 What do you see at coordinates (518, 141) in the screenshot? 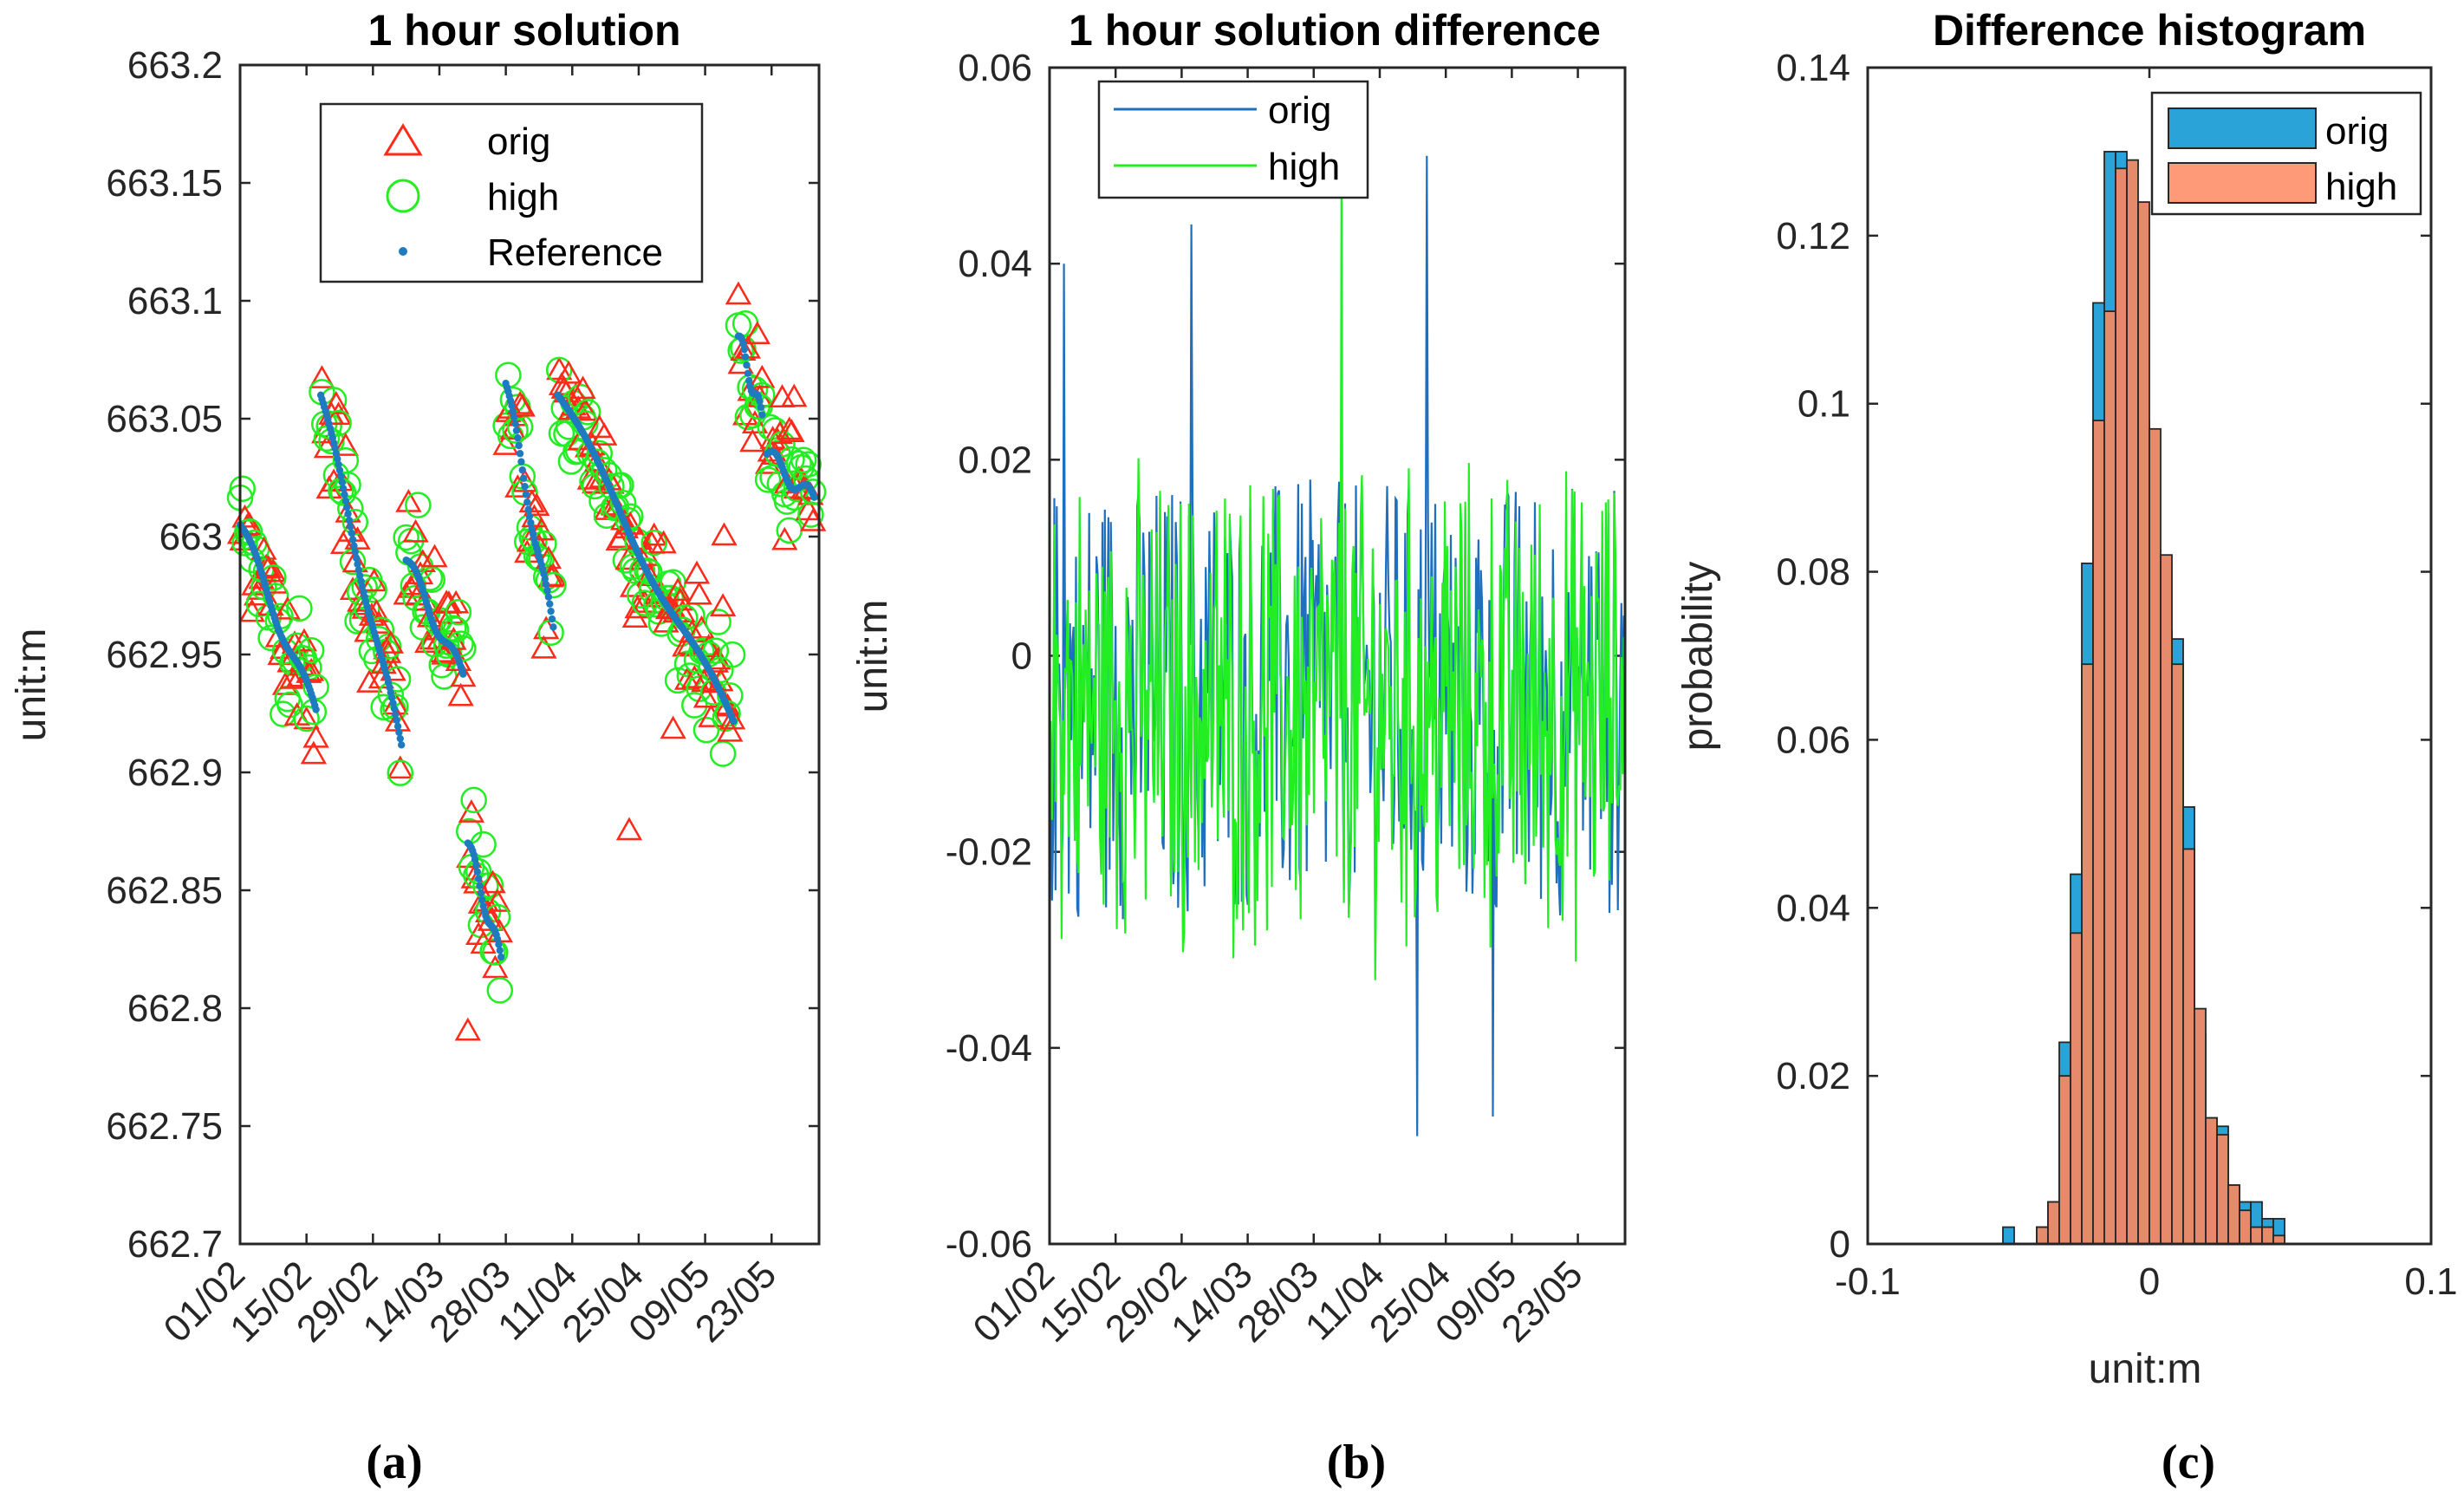
I see `panel-a-legend-orig: orig` at bounding box center [518, 141].